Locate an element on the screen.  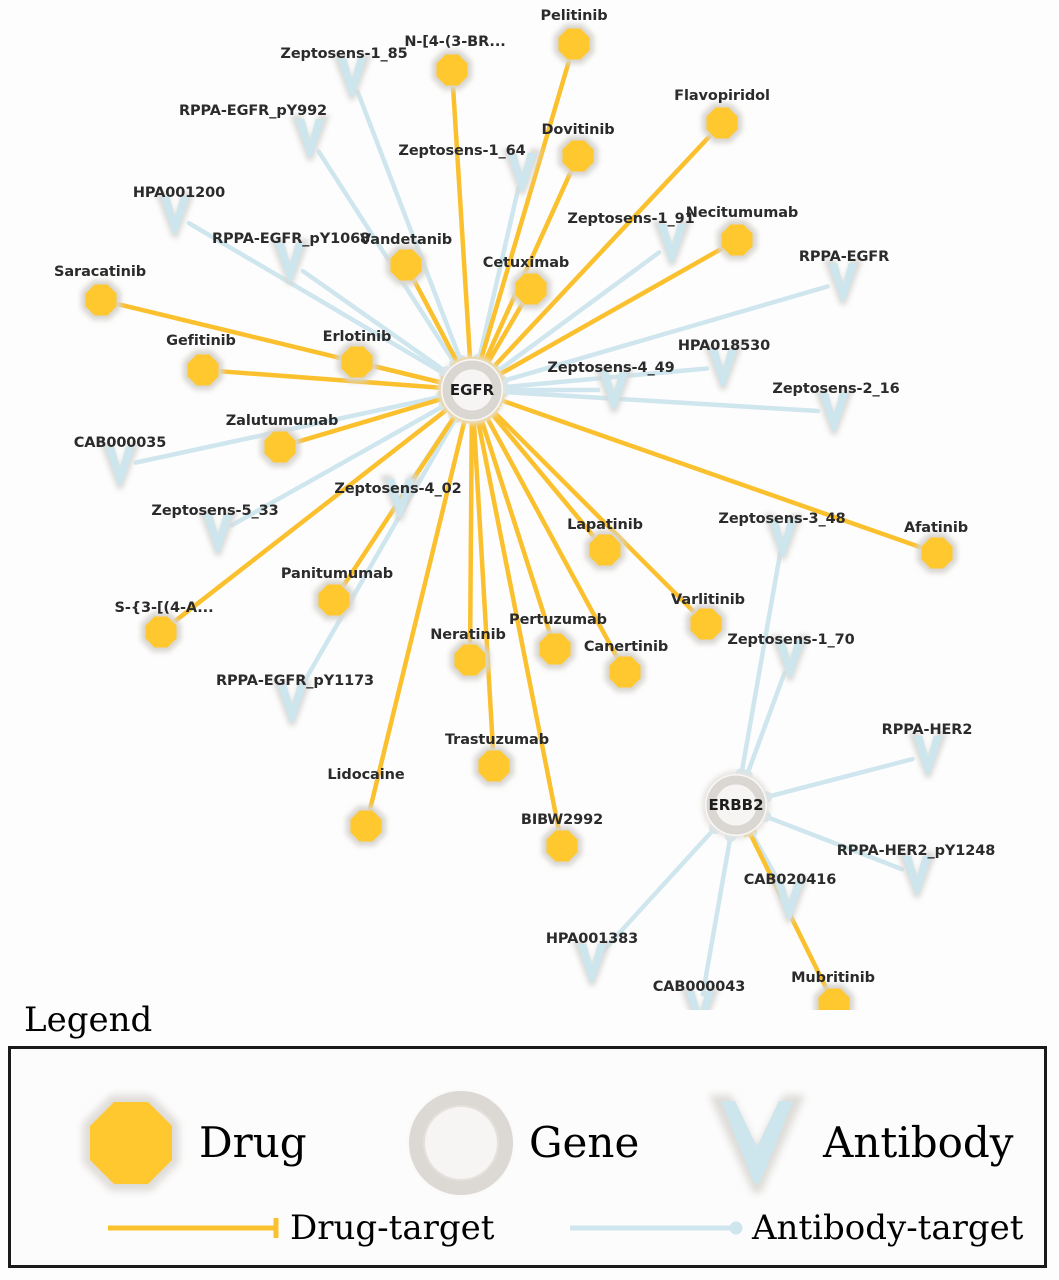
legend-drug-target: Drug-target is located at coordinates (300, 1228).